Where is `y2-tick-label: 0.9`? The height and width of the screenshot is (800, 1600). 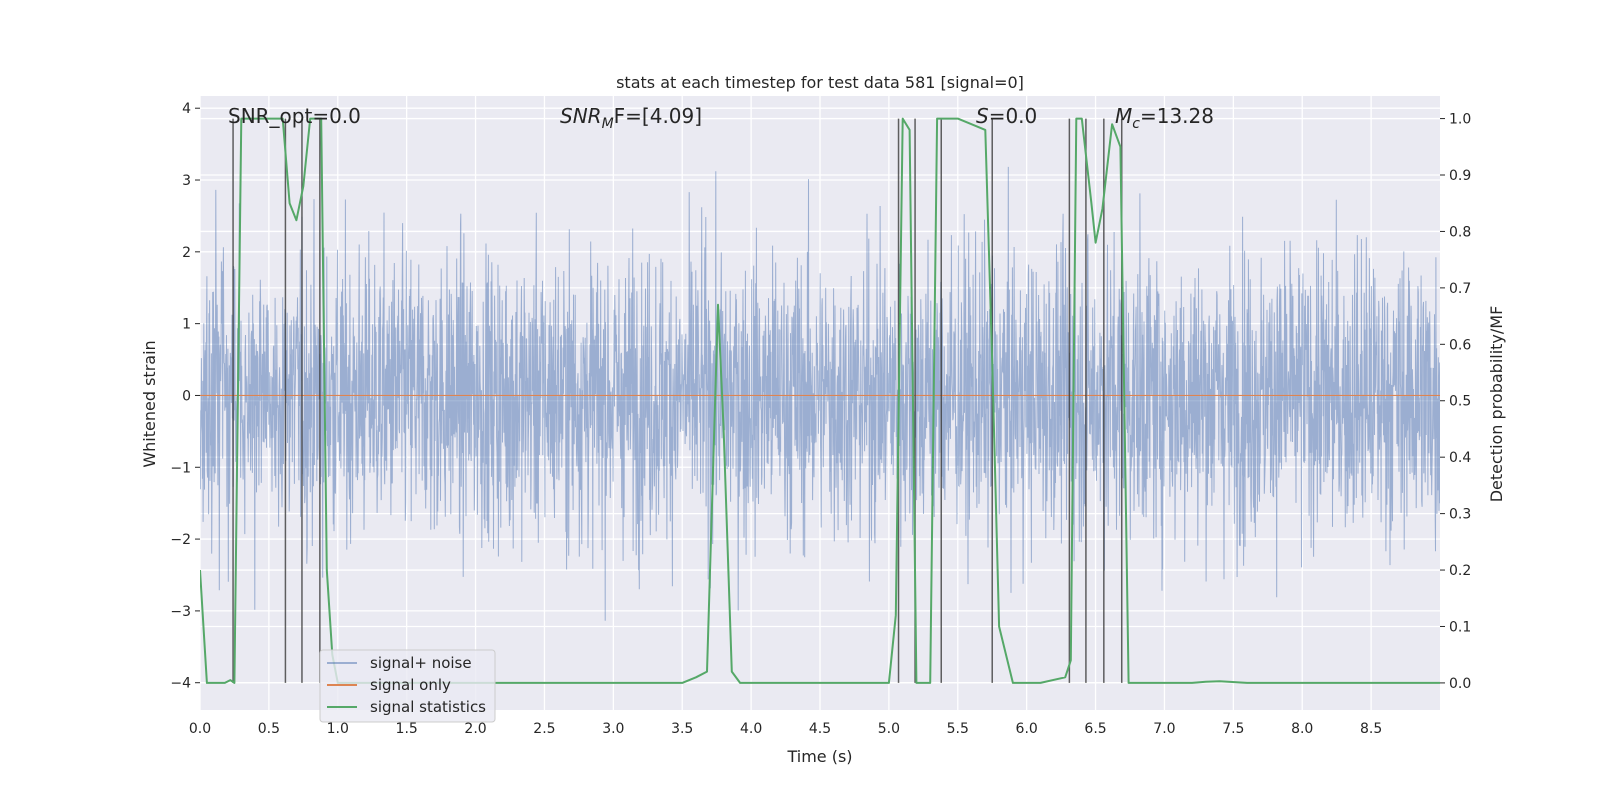
y2-tick-label: 0.9 is located at coordinates (1460, 176).